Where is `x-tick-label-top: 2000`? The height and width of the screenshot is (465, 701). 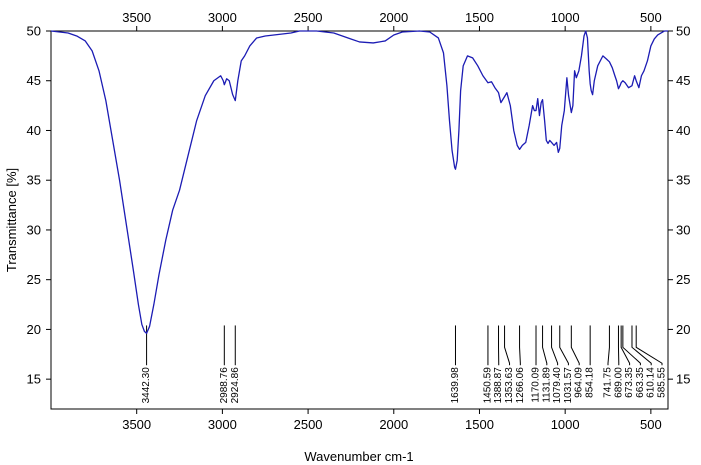 x-tick-label-top: 2000 is located at coordinates (393, 17).